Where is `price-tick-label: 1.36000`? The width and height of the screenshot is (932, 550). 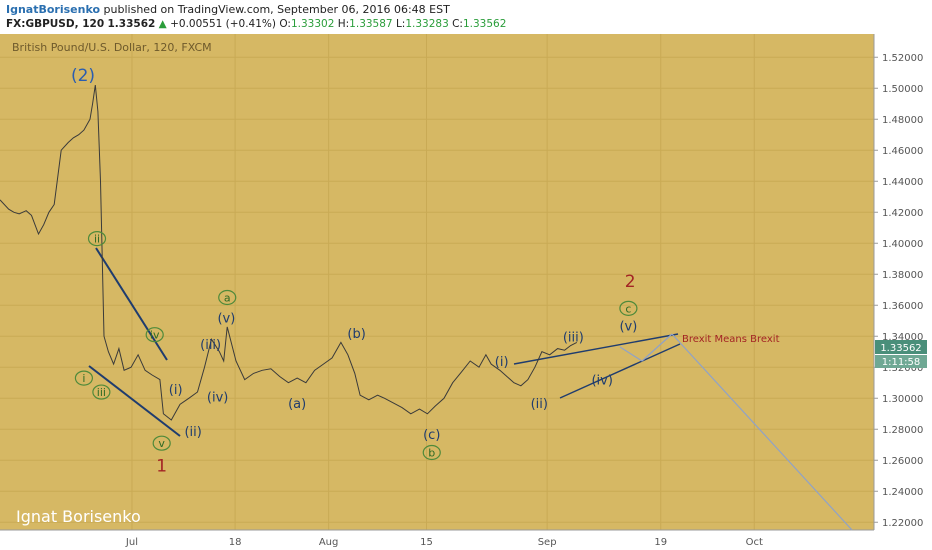 price-tick-label: 1.36000 is located at coordinates (902, 306).